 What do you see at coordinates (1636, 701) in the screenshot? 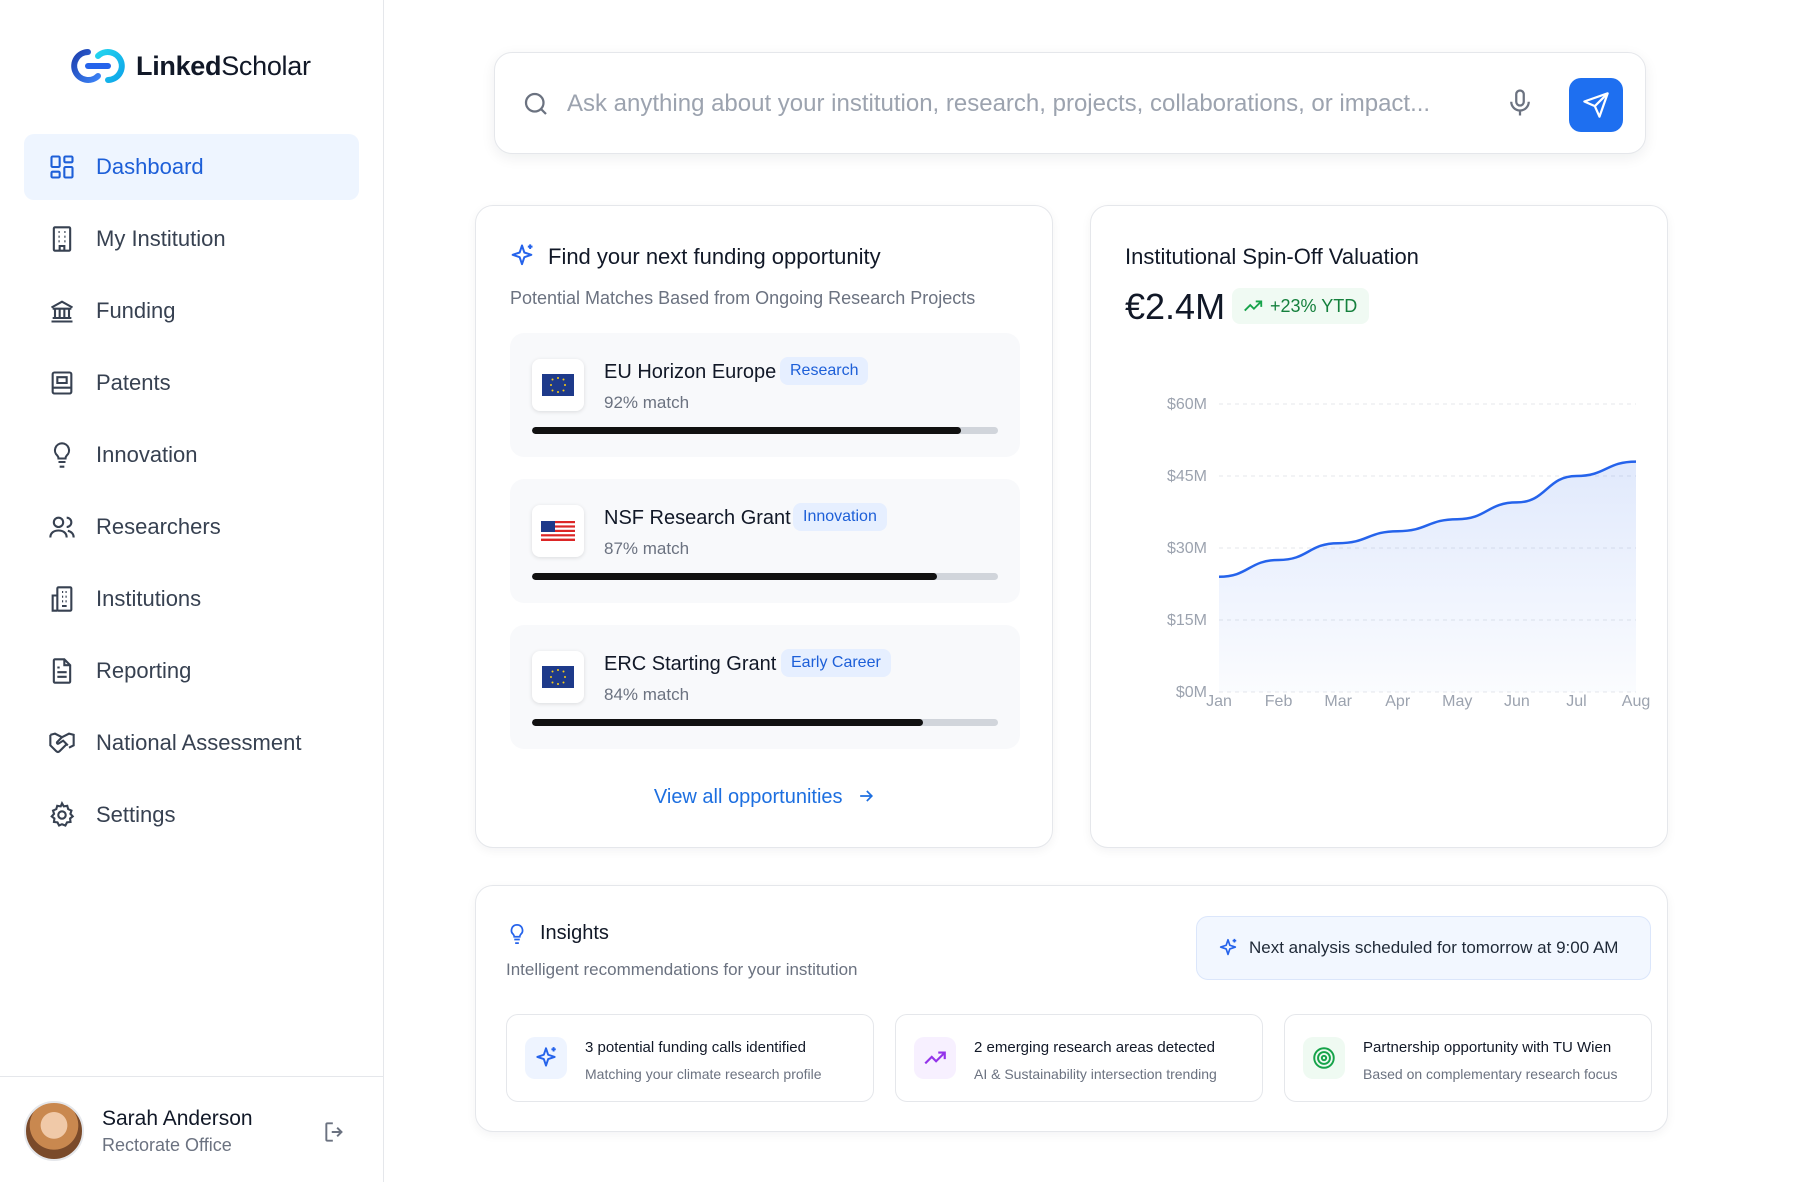
I see `chart-x-tick-label: Aug` at bounding box center [1636, 701].